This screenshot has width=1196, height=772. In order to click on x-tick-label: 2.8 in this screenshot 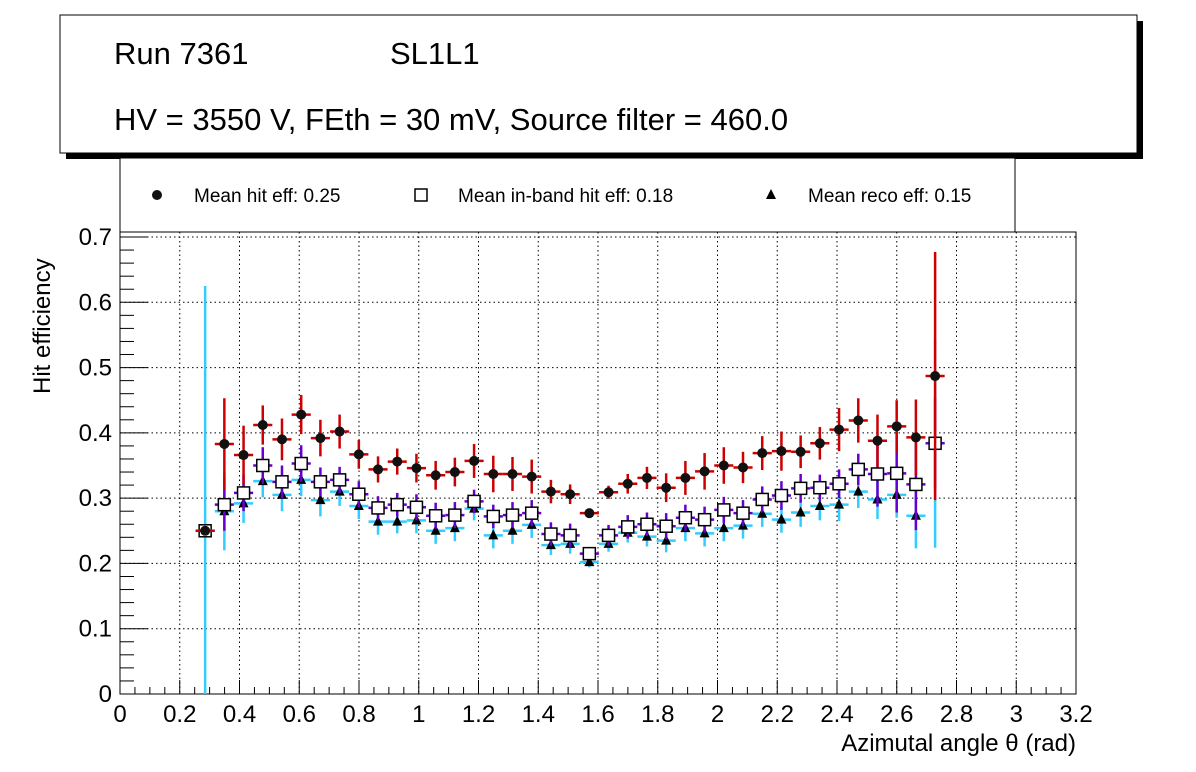, I will do `click(956, 714)`.